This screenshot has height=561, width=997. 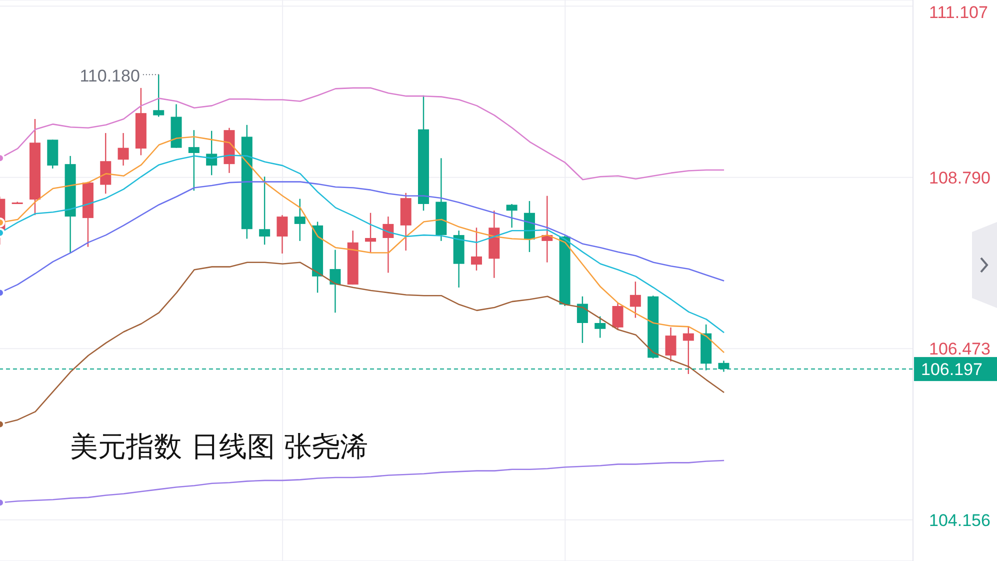 What do you see at coordinates (951, 370) in the screenshot?
I see `ref-line-label: 106.197` at bounding box center [951, 370].